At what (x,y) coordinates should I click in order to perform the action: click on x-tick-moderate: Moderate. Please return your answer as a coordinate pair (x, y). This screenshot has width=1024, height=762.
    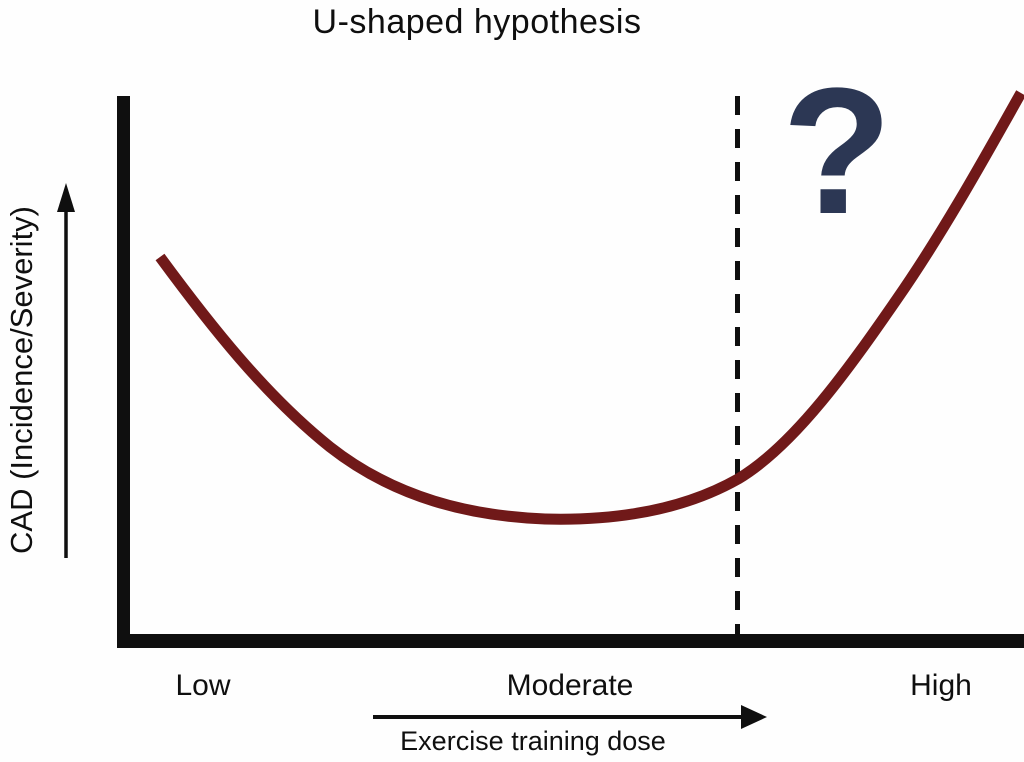
    Looking at the image, I should click on (570, 685).